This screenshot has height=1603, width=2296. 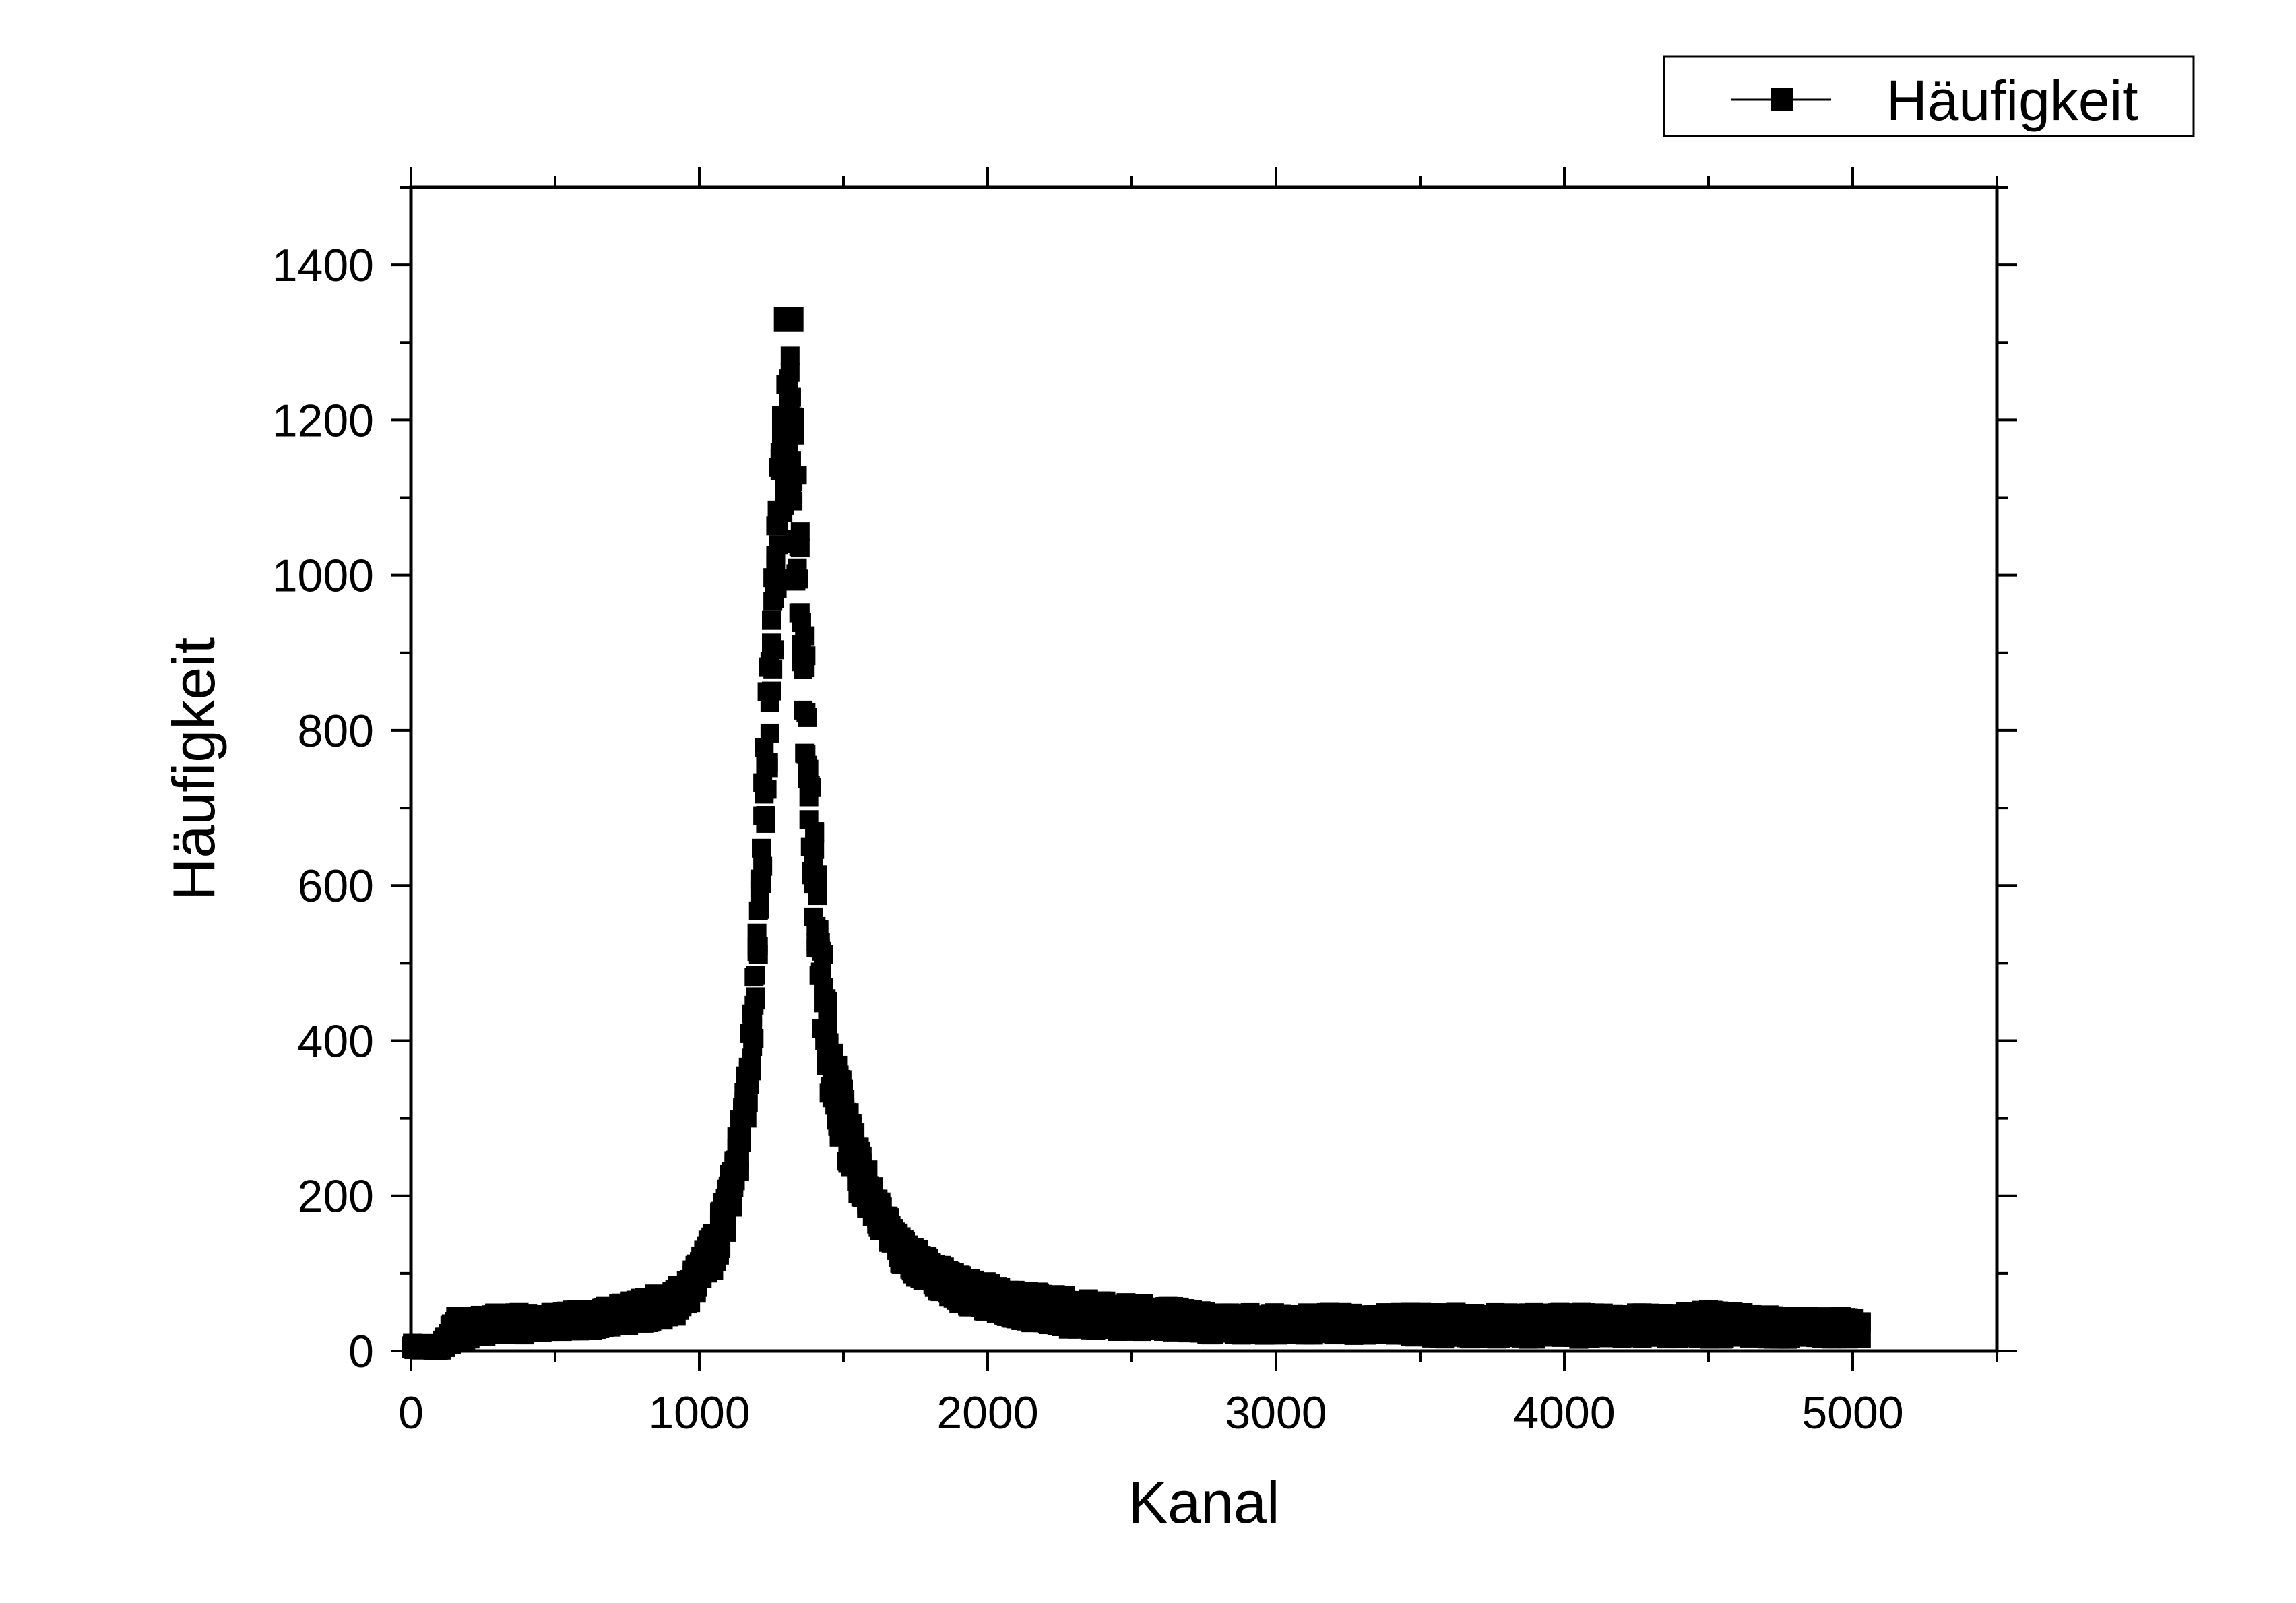 What do you see at coordinates (323, 576) in the screenshot?
I see `y-tick-label: 1000` at bounding box center [323, 576].